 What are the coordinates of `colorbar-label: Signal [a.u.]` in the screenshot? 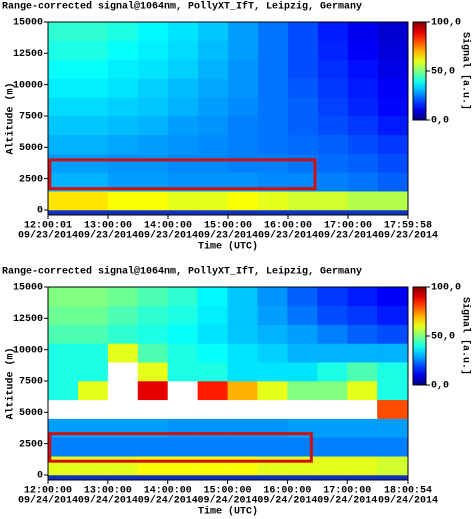 It's located at (465, 336).